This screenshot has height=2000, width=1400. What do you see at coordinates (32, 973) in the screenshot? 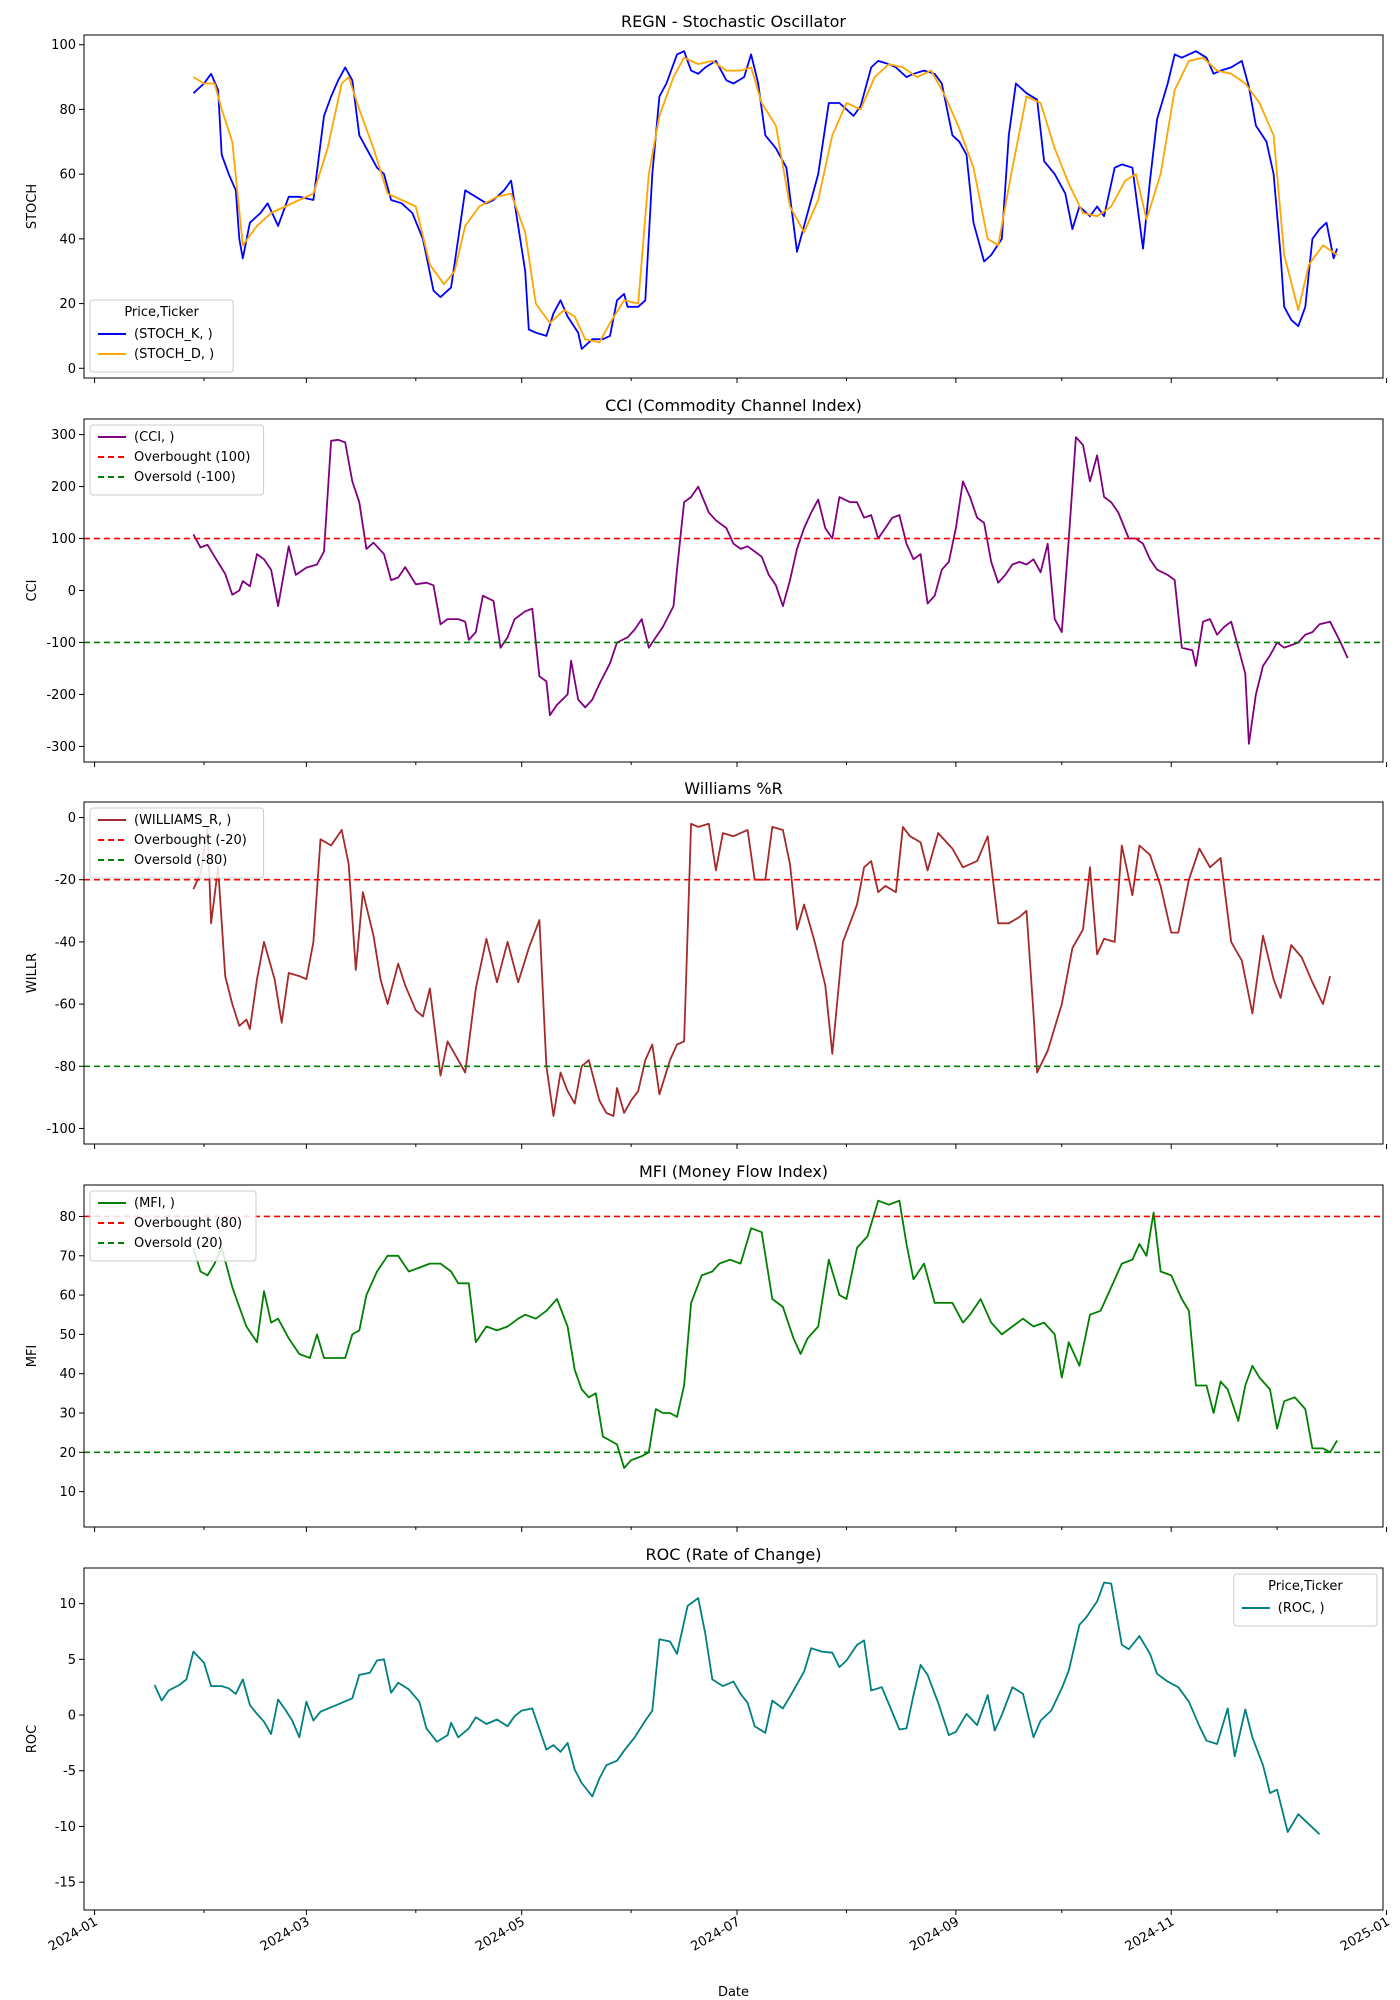
I see `y-axis-label: WILLR` at bounding box center [32, 973].